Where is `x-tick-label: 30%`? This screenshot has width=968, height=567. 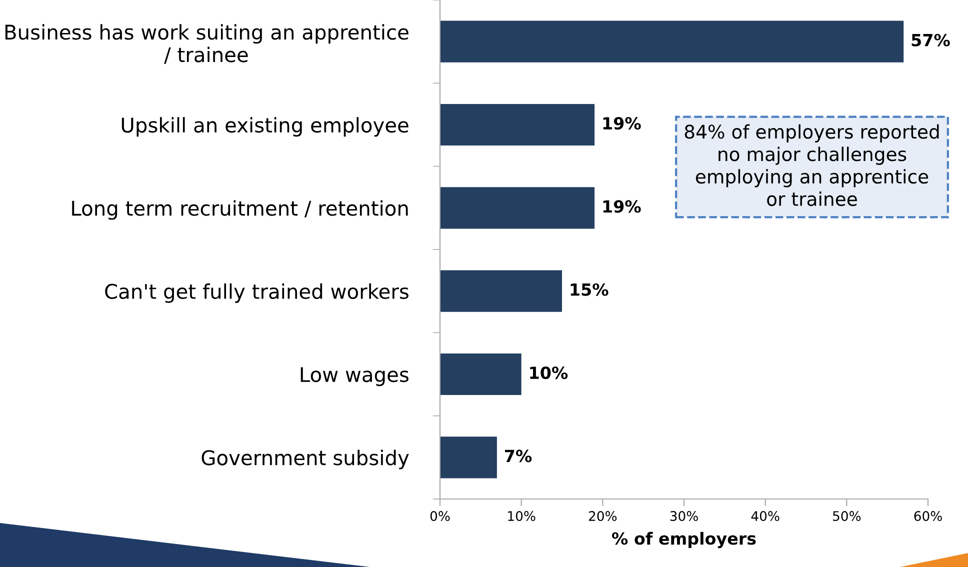
x-tick-label: 30% is located at coordinates (684, 516).